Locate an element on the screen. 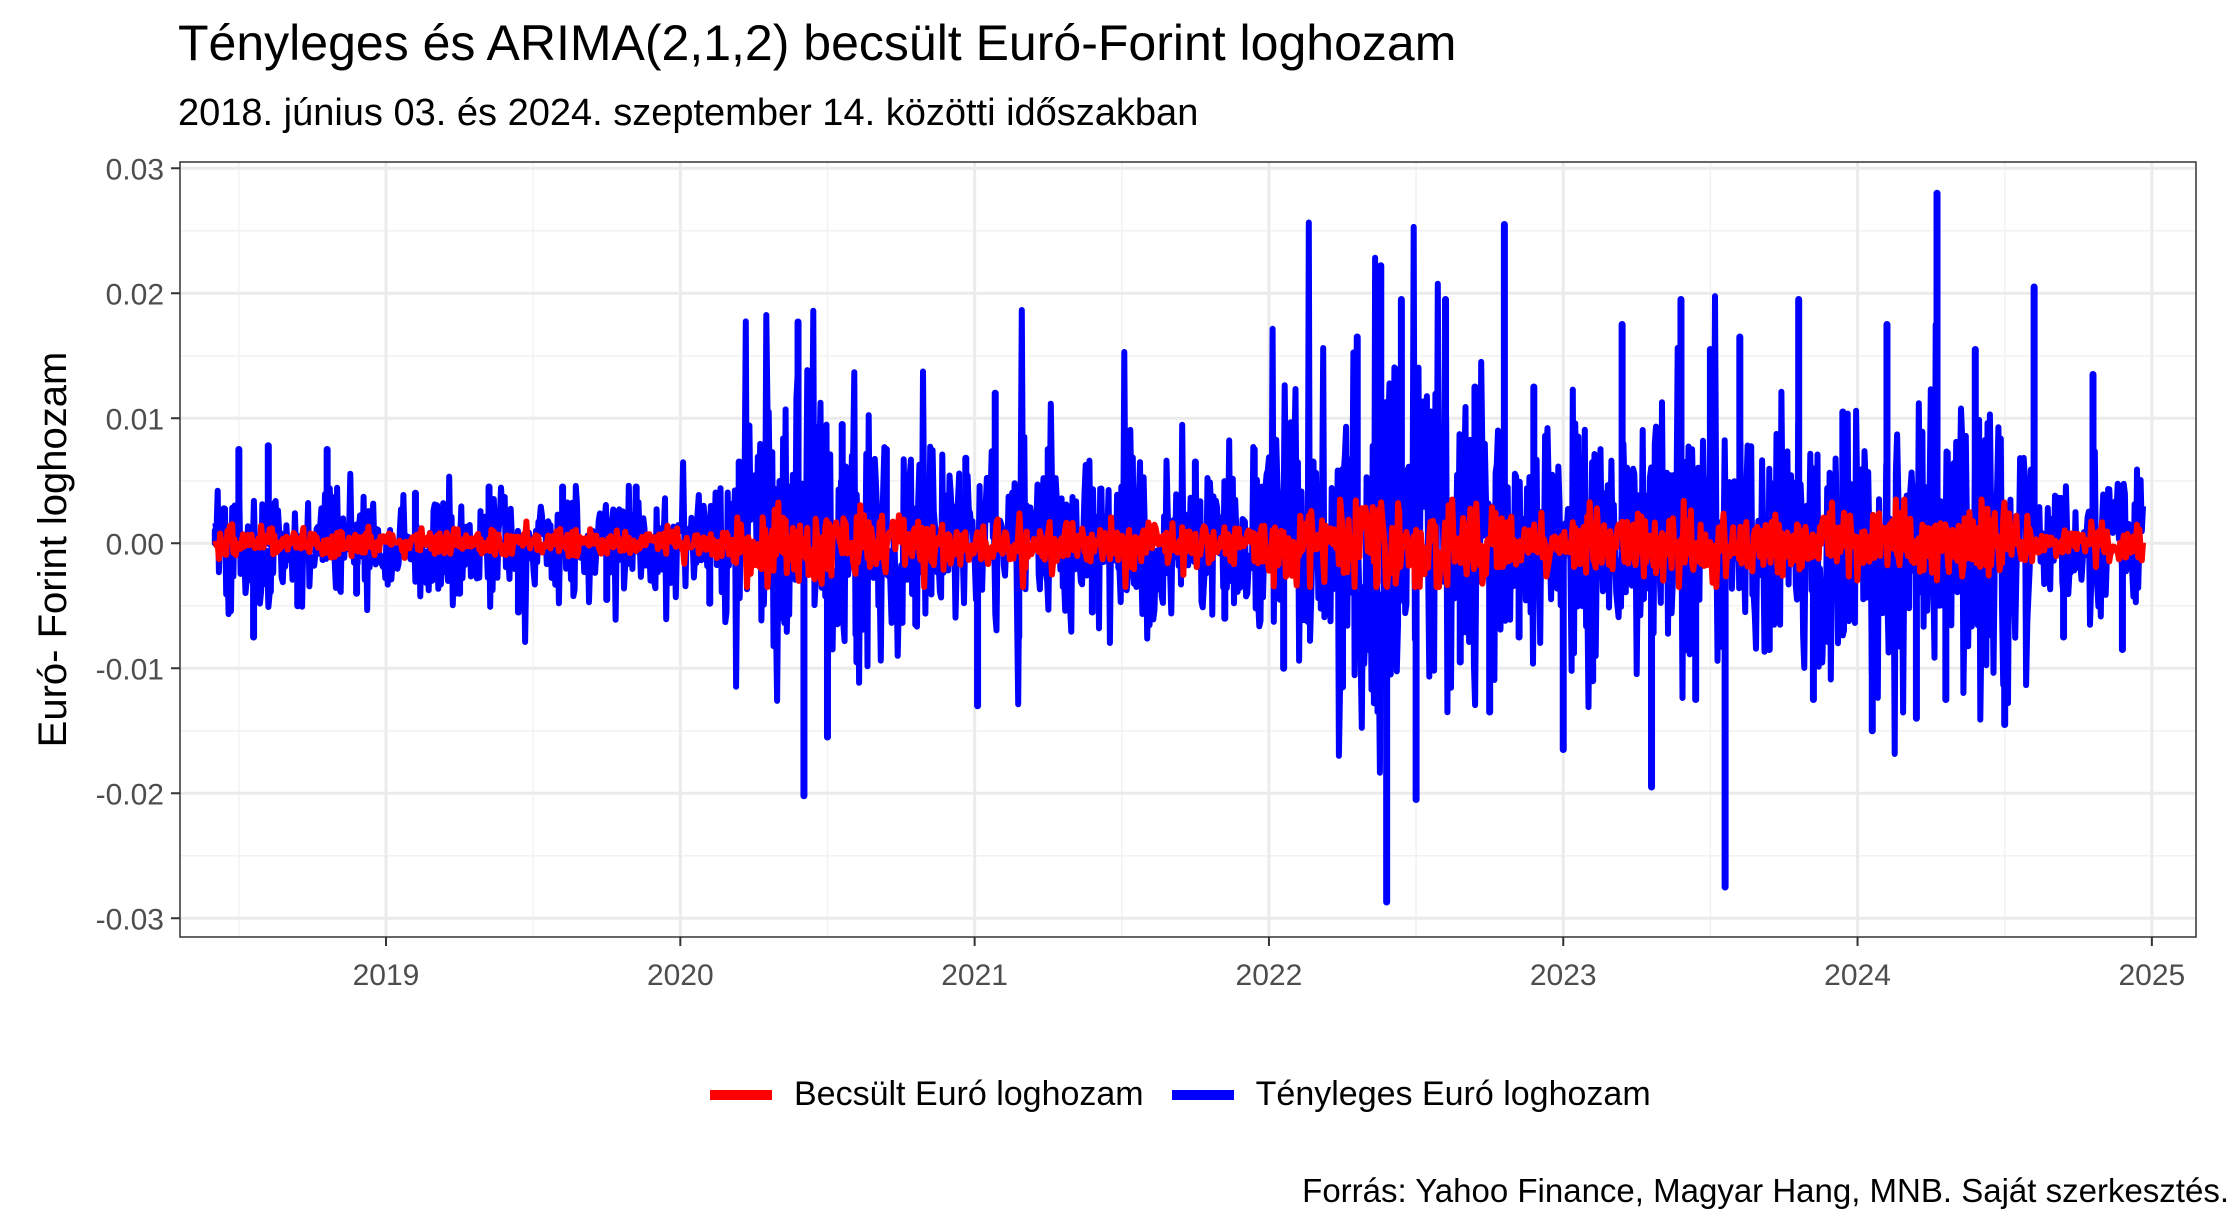 The image size is (2239, 1231). x-tick-label: 2024 is located at coordinates (1857, 975).